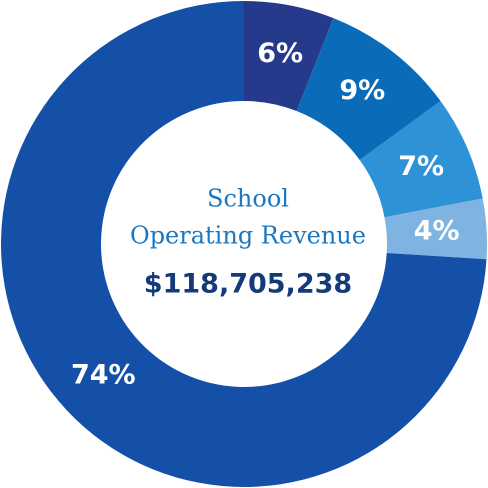  I want to click on segment-label: 4%, so click(437, 230).